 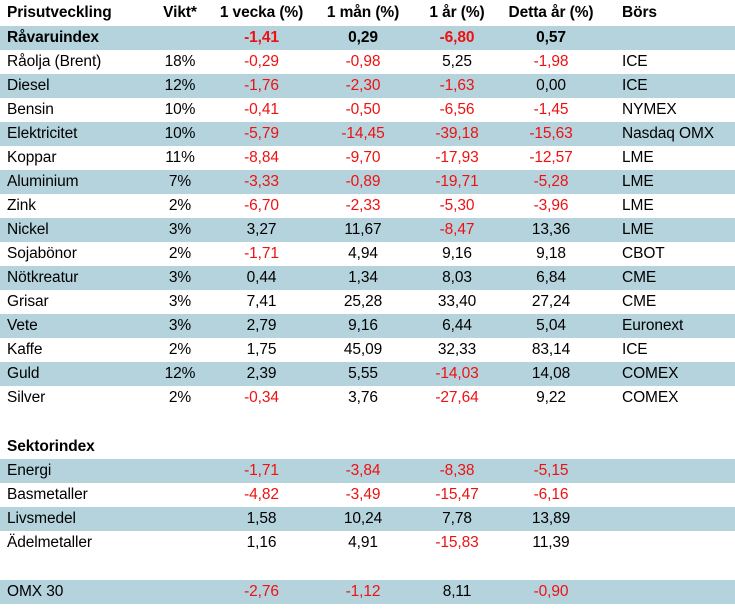 I want to click on cell-name: OMX 30, so click(x=75, y=592).